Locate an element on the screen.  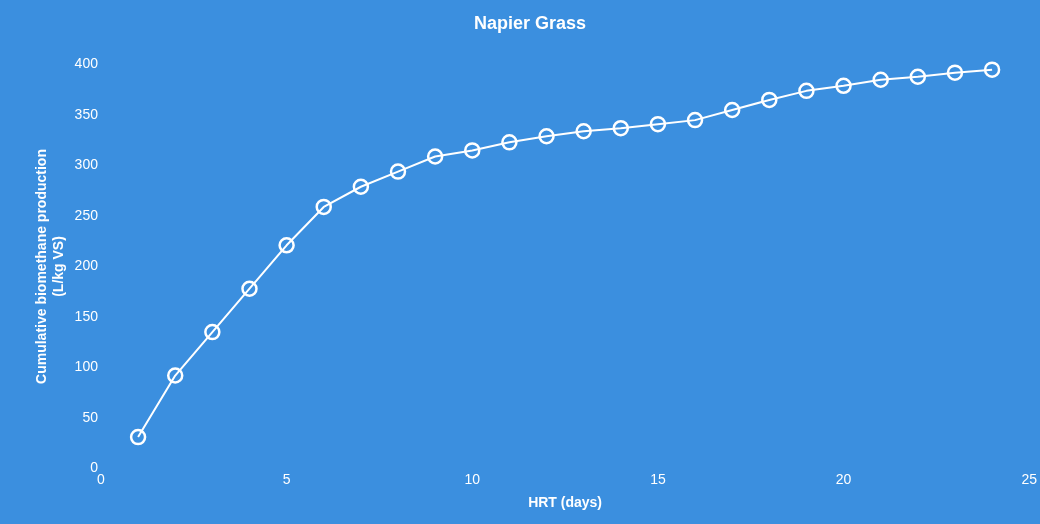
x-tick-label: 25 is located at coordinates (1029, 478).